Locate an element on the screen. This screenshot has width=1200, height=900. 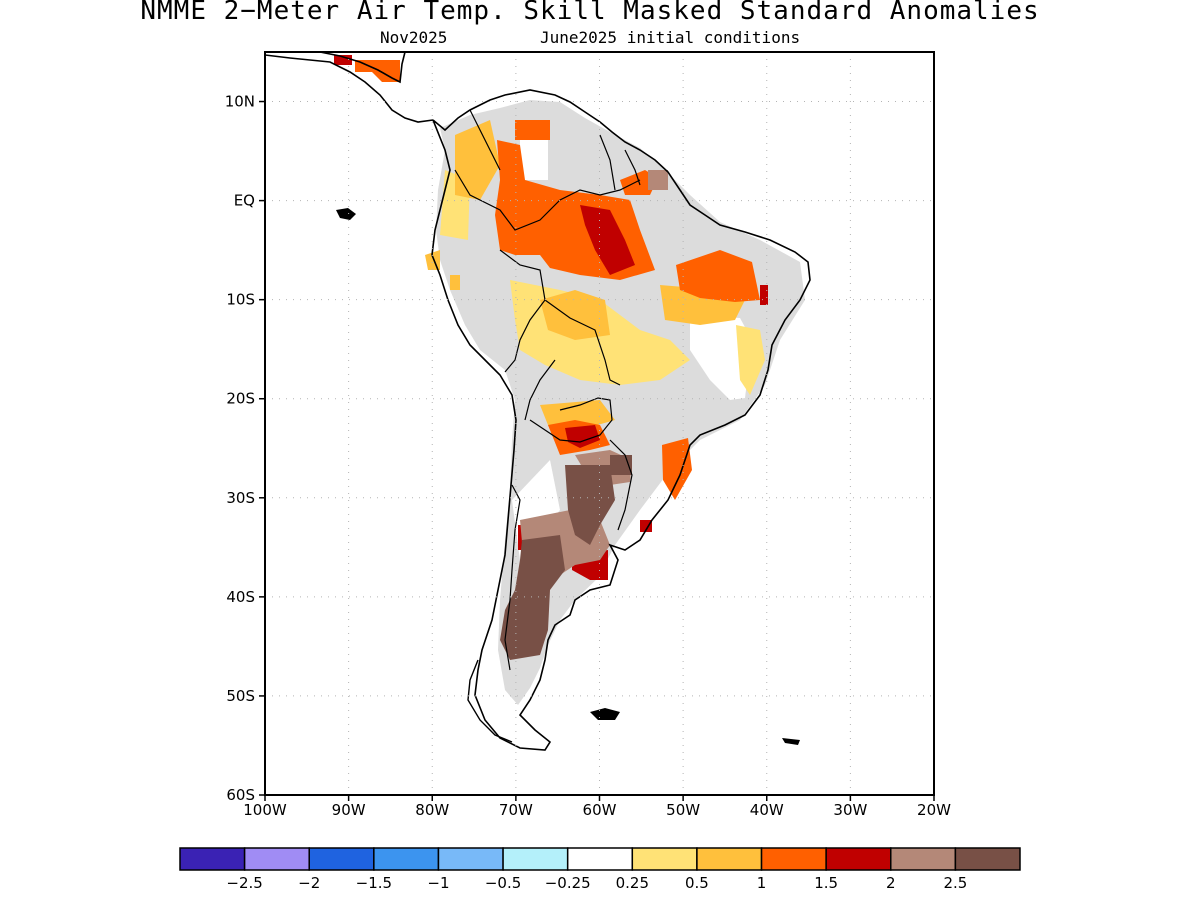
colorbar-label: 2.5 is located at coordinates (955, 883).